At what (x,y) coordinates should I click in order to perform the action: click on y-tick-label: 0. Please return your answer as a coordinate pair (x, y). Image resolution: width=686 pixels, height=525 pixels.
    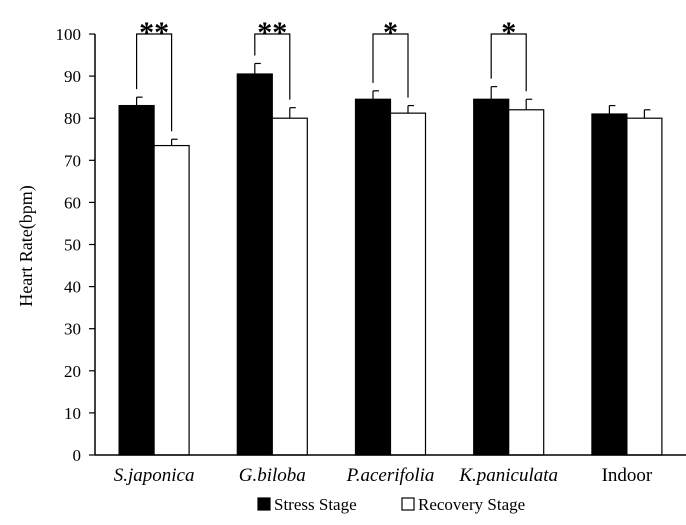
    Looking at the image, I should click on (77, 455).